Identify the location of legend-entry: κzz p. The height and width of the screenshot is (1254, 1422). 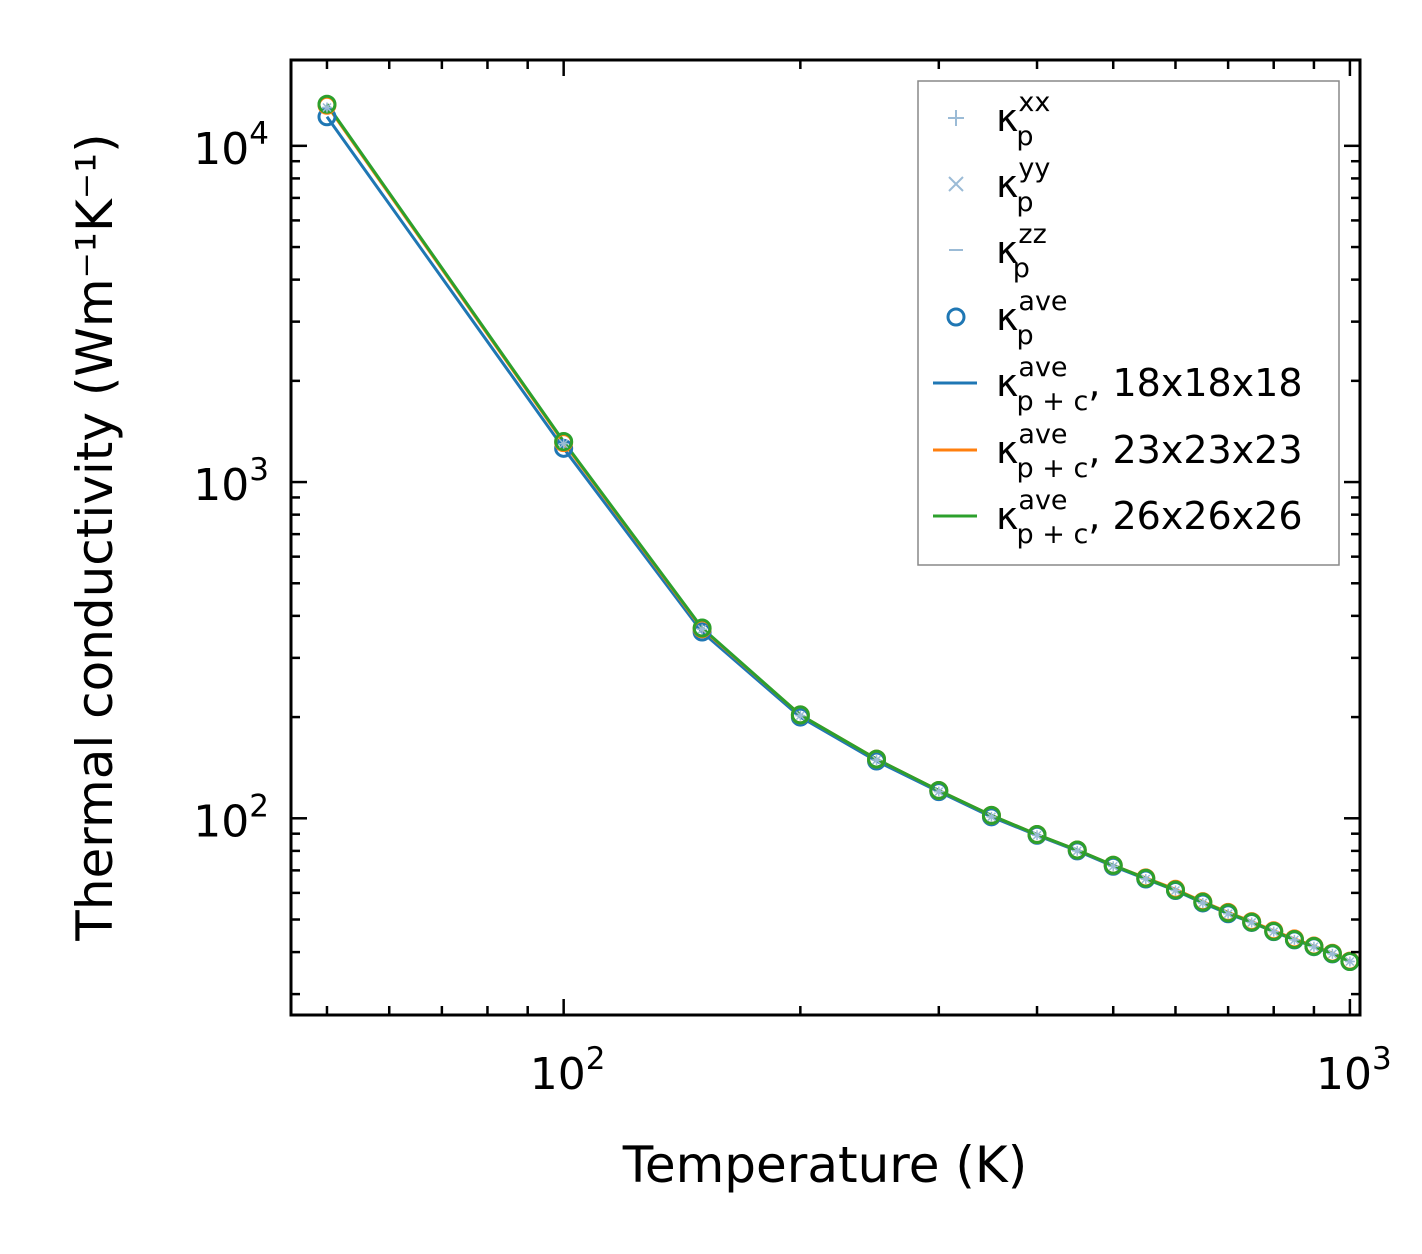
(998, 251).